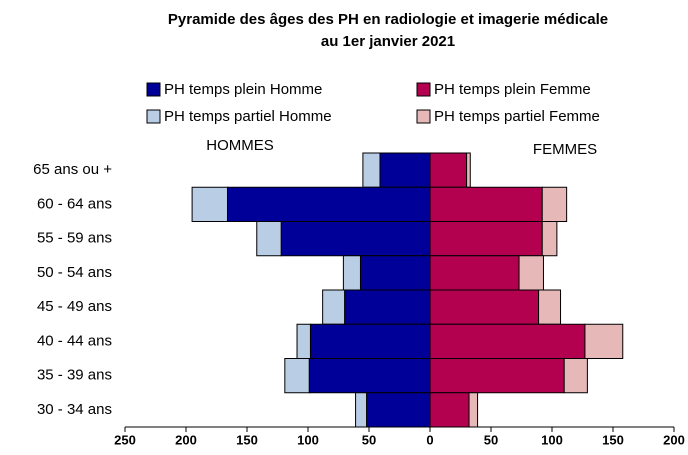 The height and width of the screenshot is (455, 688). What do you see at coordinates (429, 439) in the screenshot?
I see `x-tick-label: 0` at bounding box center [429, 439].